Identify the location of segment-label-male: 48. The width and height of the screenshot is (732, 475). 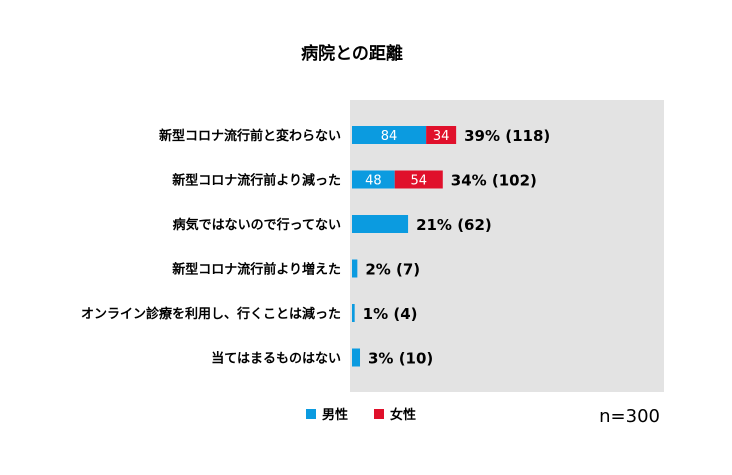
(373, 181).